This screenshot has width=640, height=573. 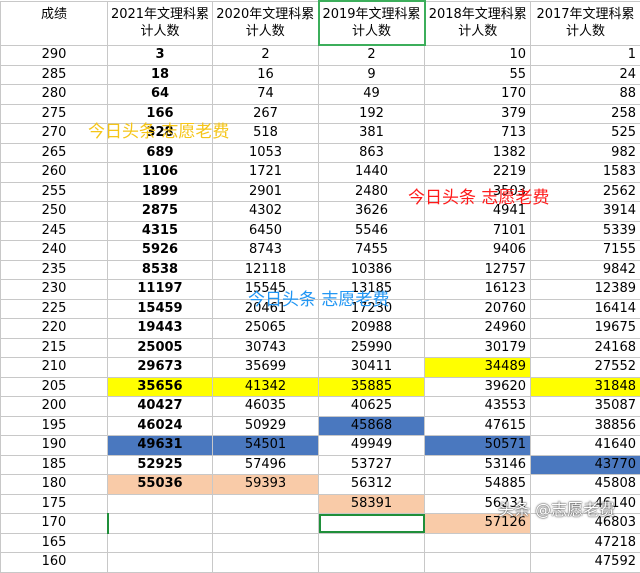 I want to click on score-cell: 210, so click(x=54, y=368).